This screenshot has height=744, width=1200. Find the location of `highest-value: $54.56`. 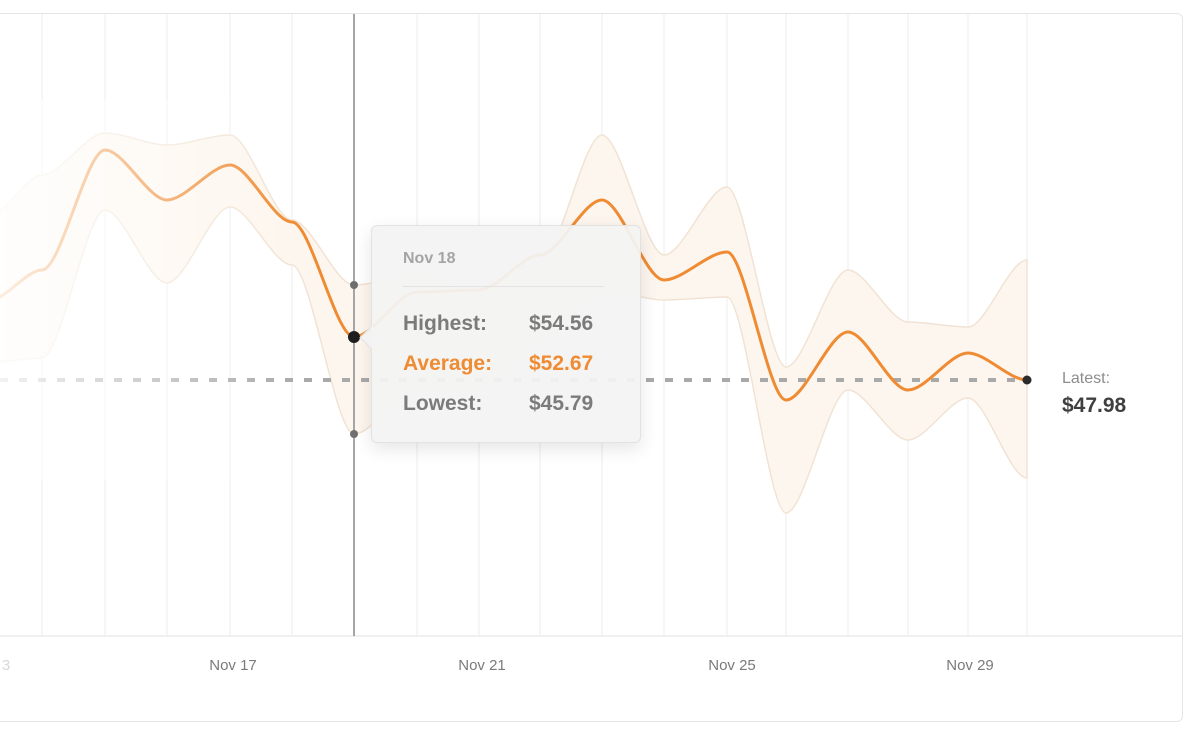

highest-value: $54.56 is located at coordinates (561, 323).